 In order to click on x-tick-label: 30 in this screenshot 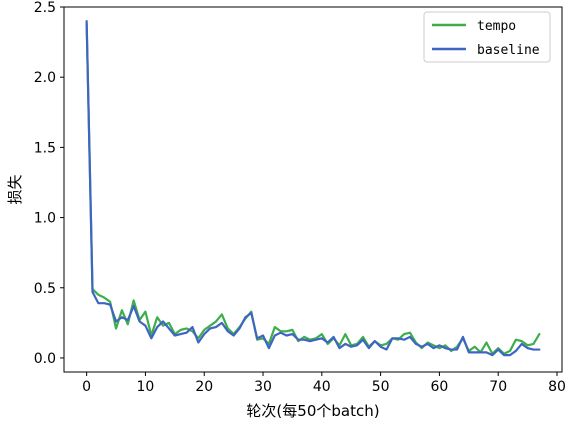, I will do `click(263, 387)`.